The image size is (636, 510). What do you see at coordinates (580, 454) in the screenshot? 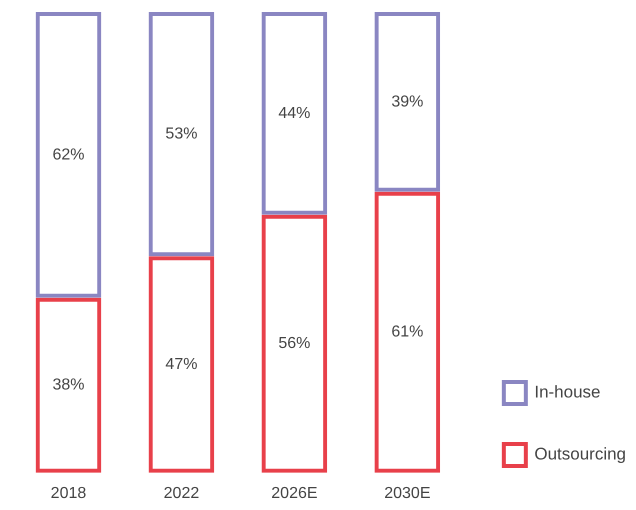
I see `legend-label: Outsourcing` at bounding box center [580, 454].